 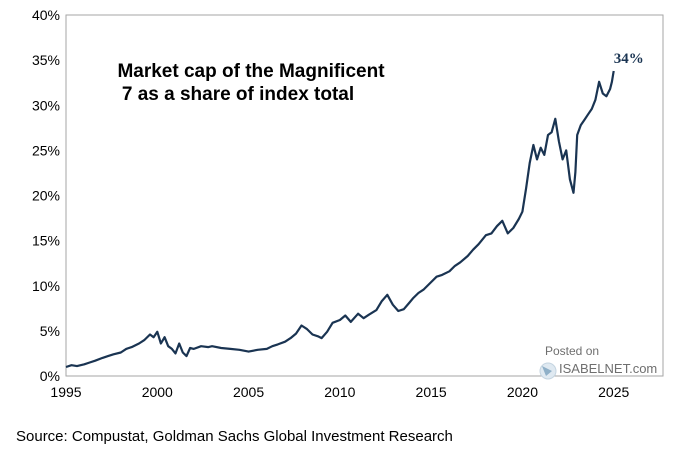 What do you see at coordinates (46, 60) in the screenshot?
I see `y-tick-label: 35%` at bounding box center [46, 60].